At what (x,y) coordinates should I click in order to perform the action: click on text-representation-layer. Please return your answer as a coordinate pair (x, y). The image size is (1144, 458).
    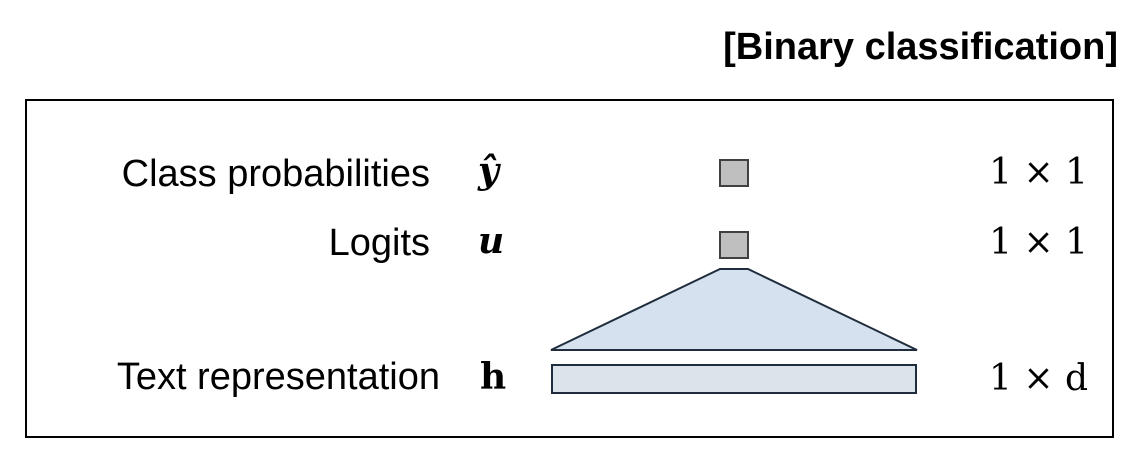
    Looking at the image, I should click on (734, 379).